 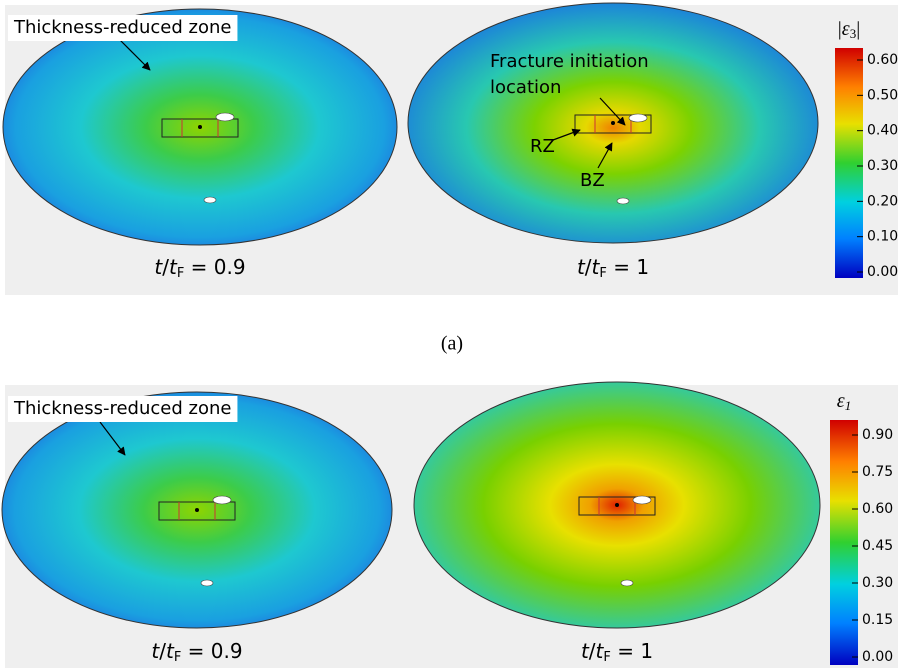 I want to click on annotation: RZ, so click(x=542, y=146).